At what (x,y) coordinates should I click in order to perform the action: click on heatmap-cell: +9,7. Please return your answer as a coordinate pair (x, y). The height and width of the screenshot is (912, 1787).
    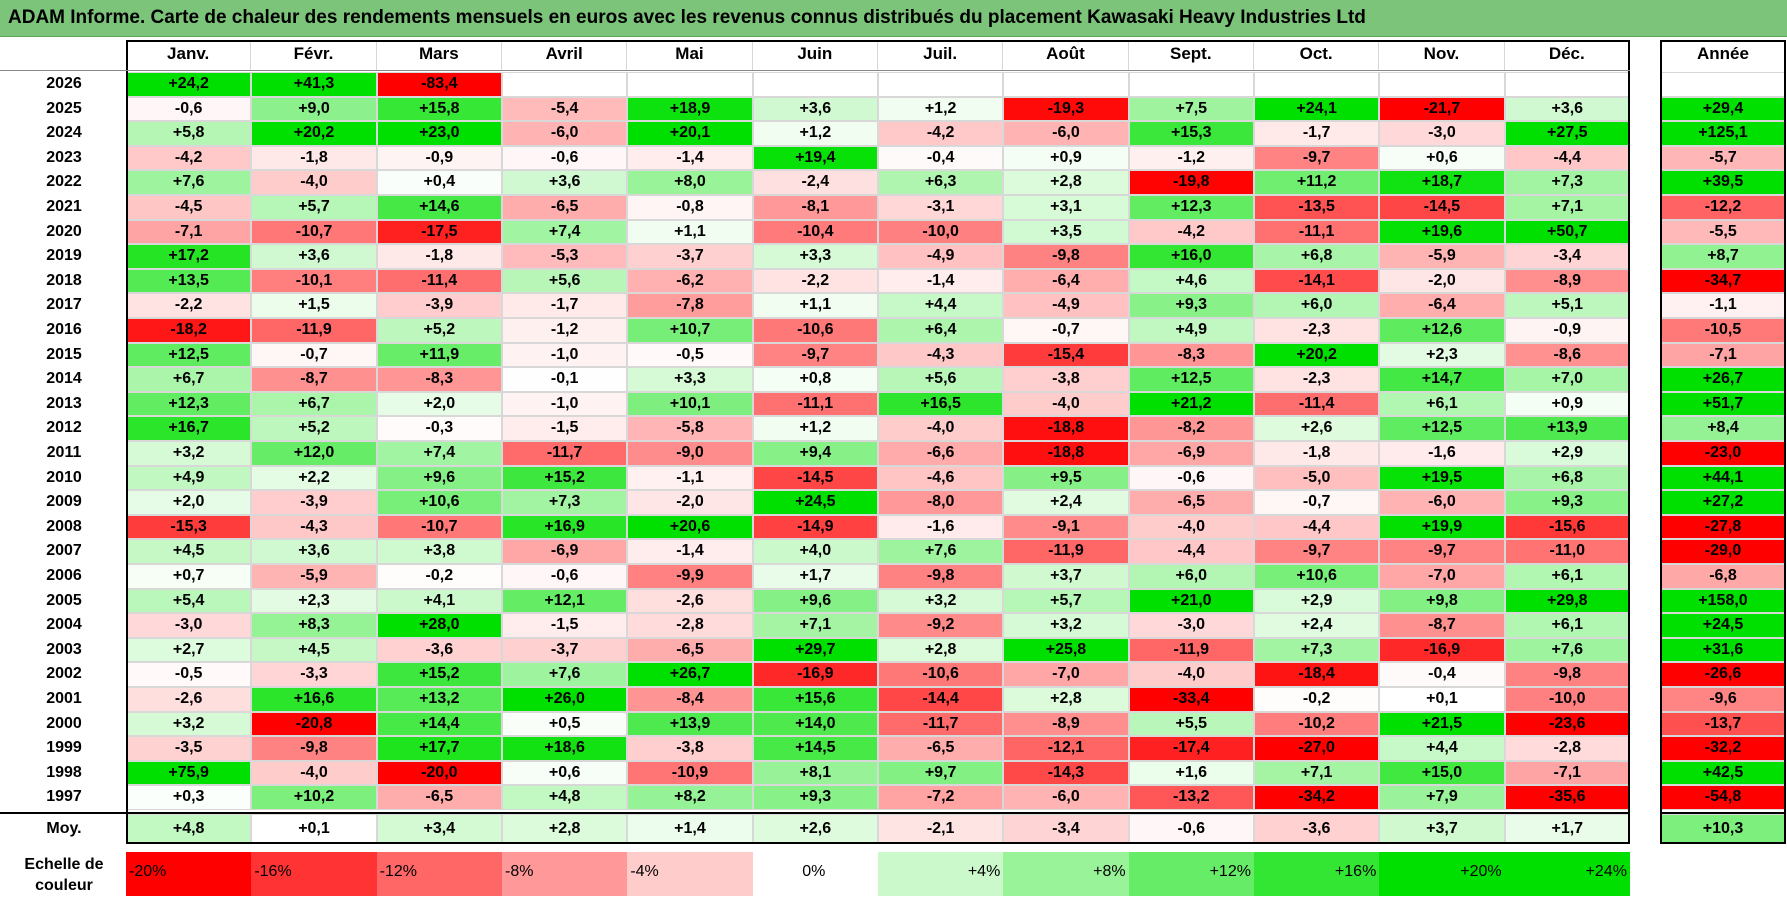
    Looking at the image, I should click on (940, 773).